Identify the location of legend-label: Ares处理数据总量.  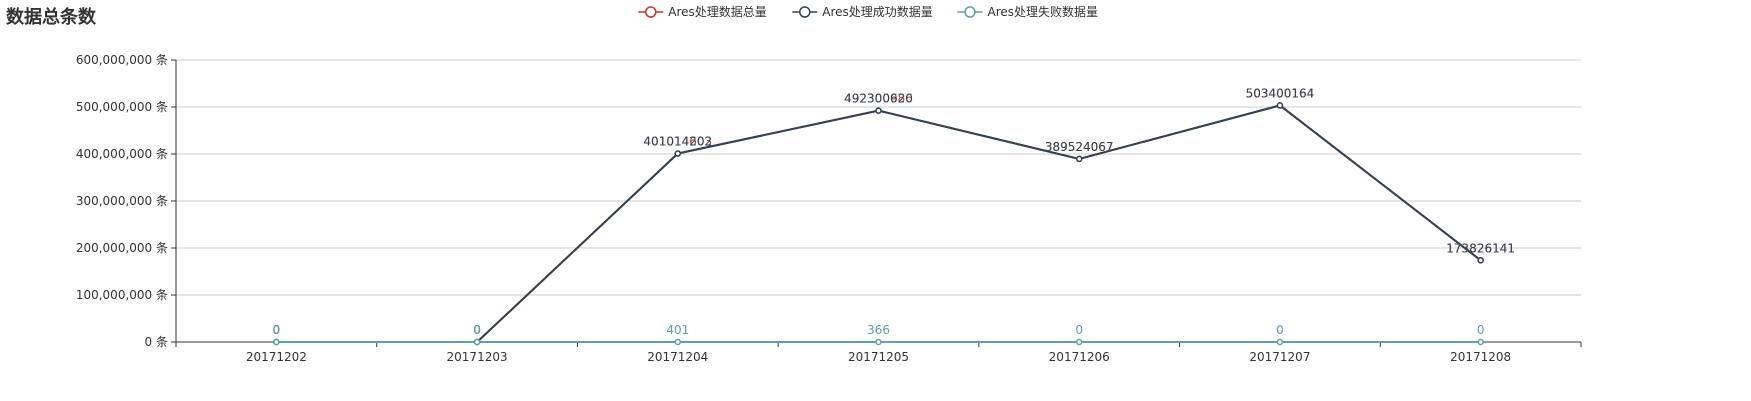
(717, 11).